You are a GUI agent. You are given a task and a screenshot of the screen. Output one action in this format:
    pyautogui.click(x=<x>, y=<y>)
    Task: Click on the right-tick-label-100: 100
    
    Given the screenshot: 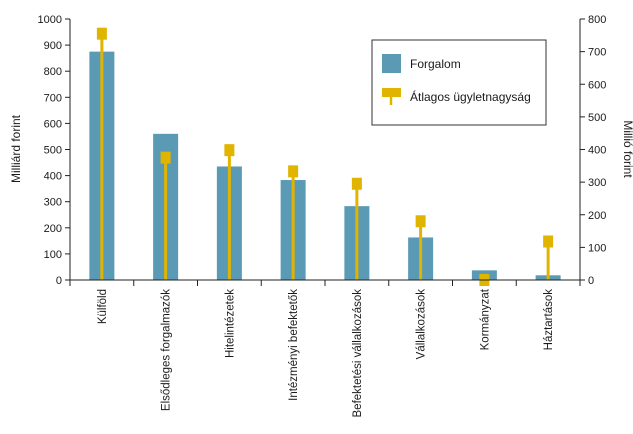 What is the action you would take?
    pyautogui.click(x=597, y=248)
    